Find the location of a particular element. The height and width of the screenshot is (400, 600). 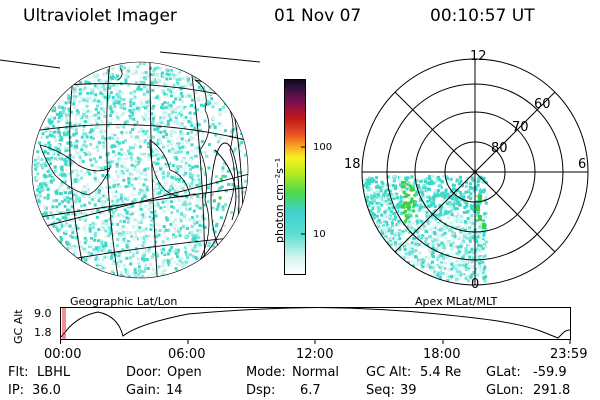

mode-label: Mode: is located at coordinates (266, 372).